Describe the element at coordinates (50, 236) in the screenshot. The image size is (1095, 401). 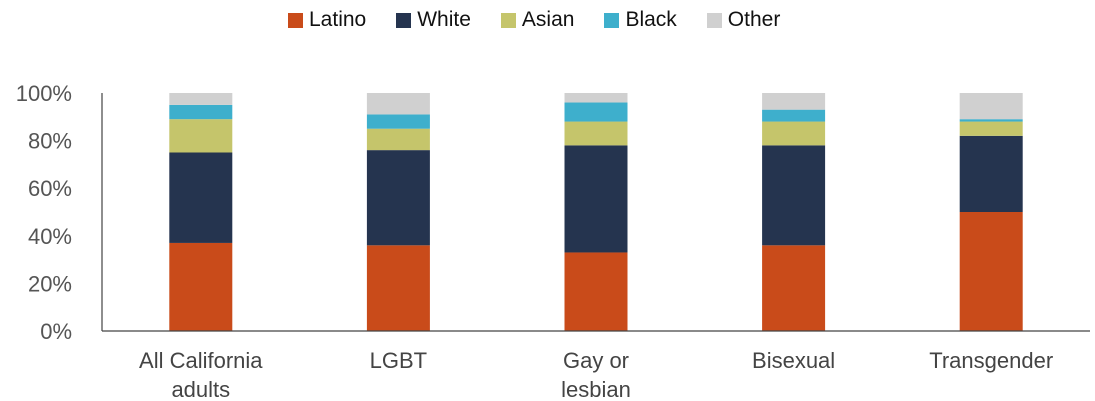
I see `y-tick-label: 40%` at that location.